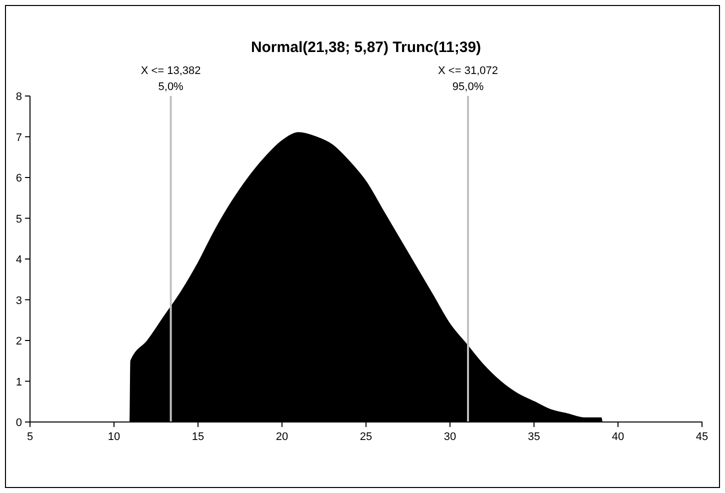 Image resolution: width=725 pixels, height=493 pixels. I want to click on y-tick-label: 3, so click(19, 300).